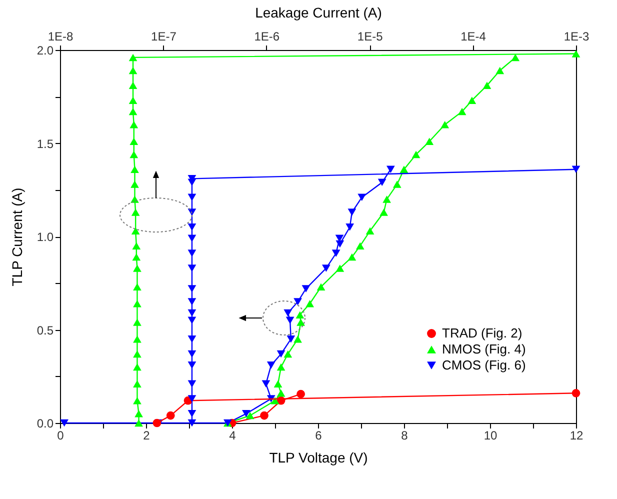 This screenshot has height=499, width=617. Describe the element at coordinates (267, 37) in the screenshot. I see `x2-tick-label: 1E-6` at that location.